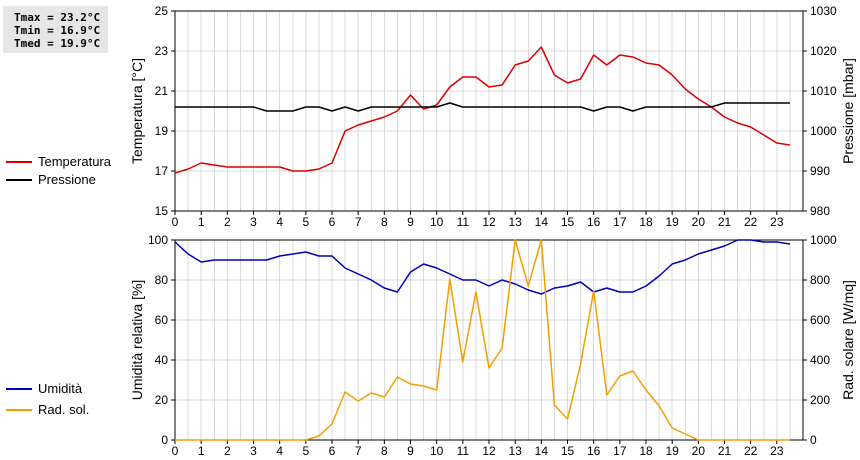 This screenshot has width=860, height=460. I want to click on y-tick-label-left: 60, so click(162, 320).